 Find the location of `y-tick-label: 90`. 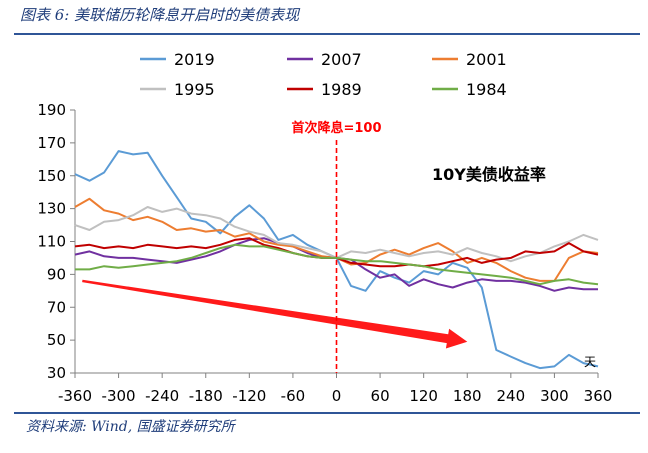

y-tick-label: 90 is located at coordinates (56, 274).